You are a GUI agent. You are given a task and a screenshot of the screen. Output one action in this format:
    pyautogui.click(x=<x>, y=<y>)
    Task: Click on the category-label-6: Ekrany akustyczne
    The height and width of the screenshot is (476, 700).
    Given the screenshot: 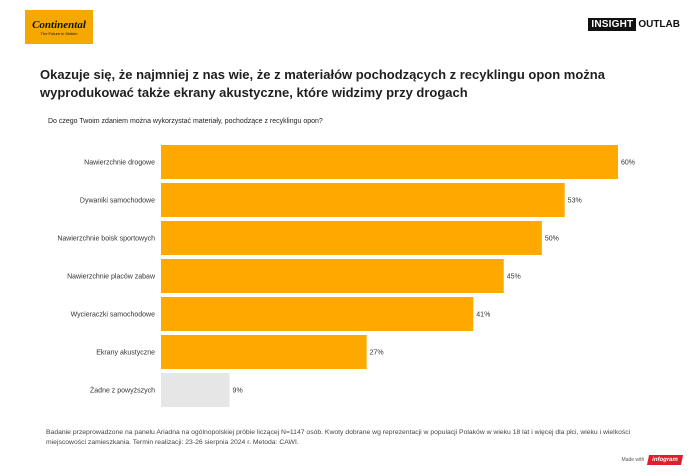 What is the action you would take?
    pyautogui.click(x=125, y=353)
    